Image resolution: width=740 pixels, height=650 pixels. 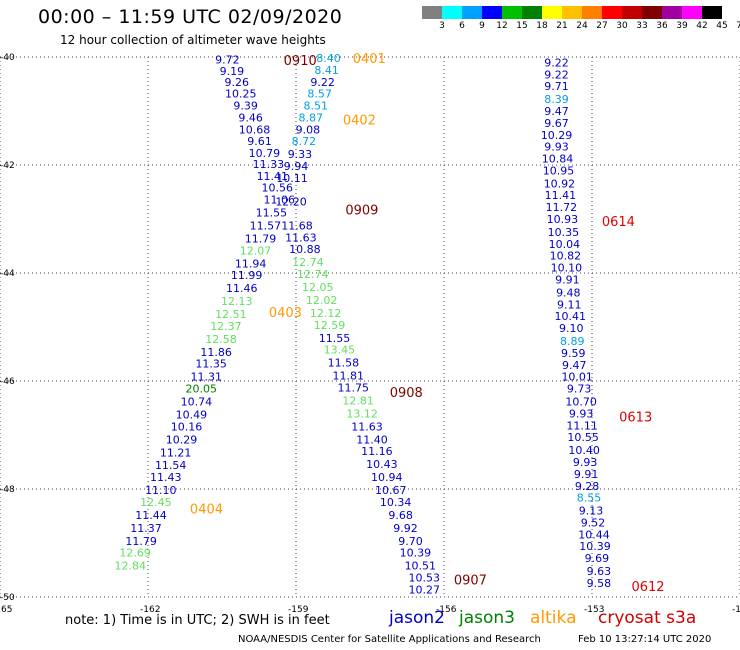 I want to click on data-point: 11.41, so click(x=273, y=176).